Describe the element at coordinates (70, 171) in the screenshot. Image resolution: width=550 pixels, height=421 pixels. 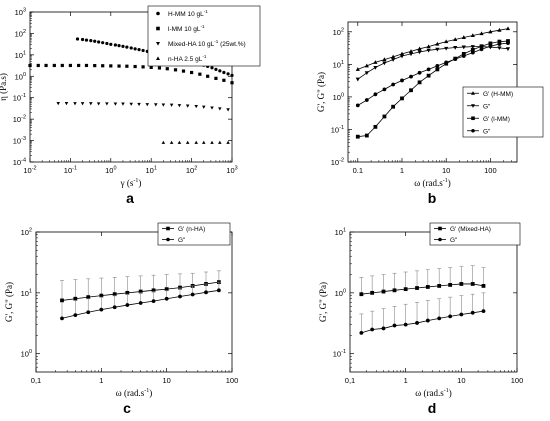
I see `x-tick-label: 10⁻¹` at that location.